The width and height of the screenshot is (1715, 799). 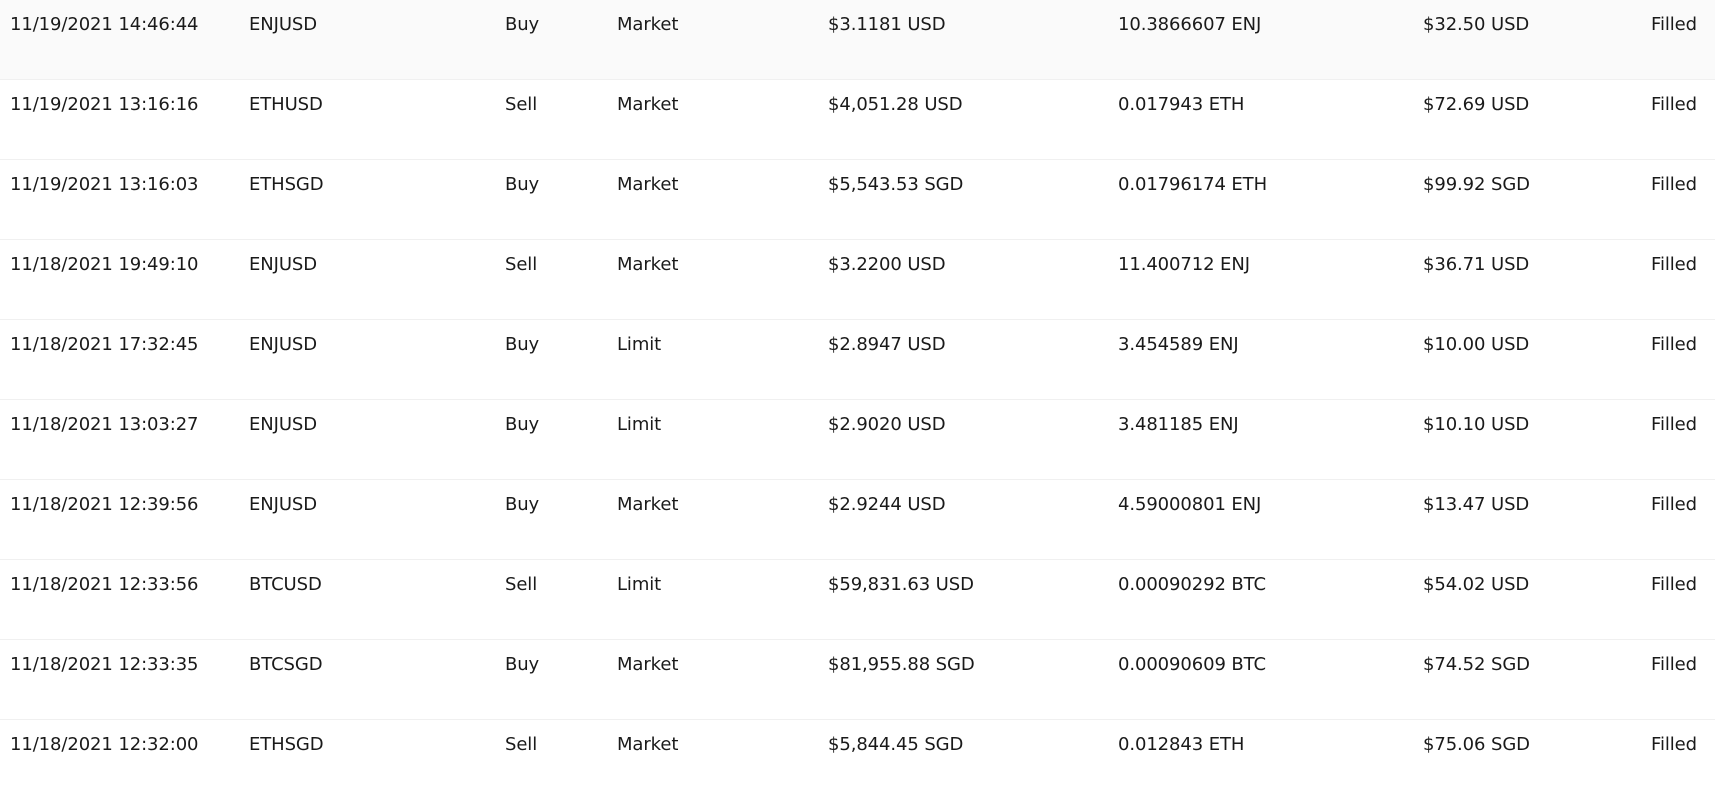 I want to click on order-total: $13.47 USD, so click(x=1476, y=504).